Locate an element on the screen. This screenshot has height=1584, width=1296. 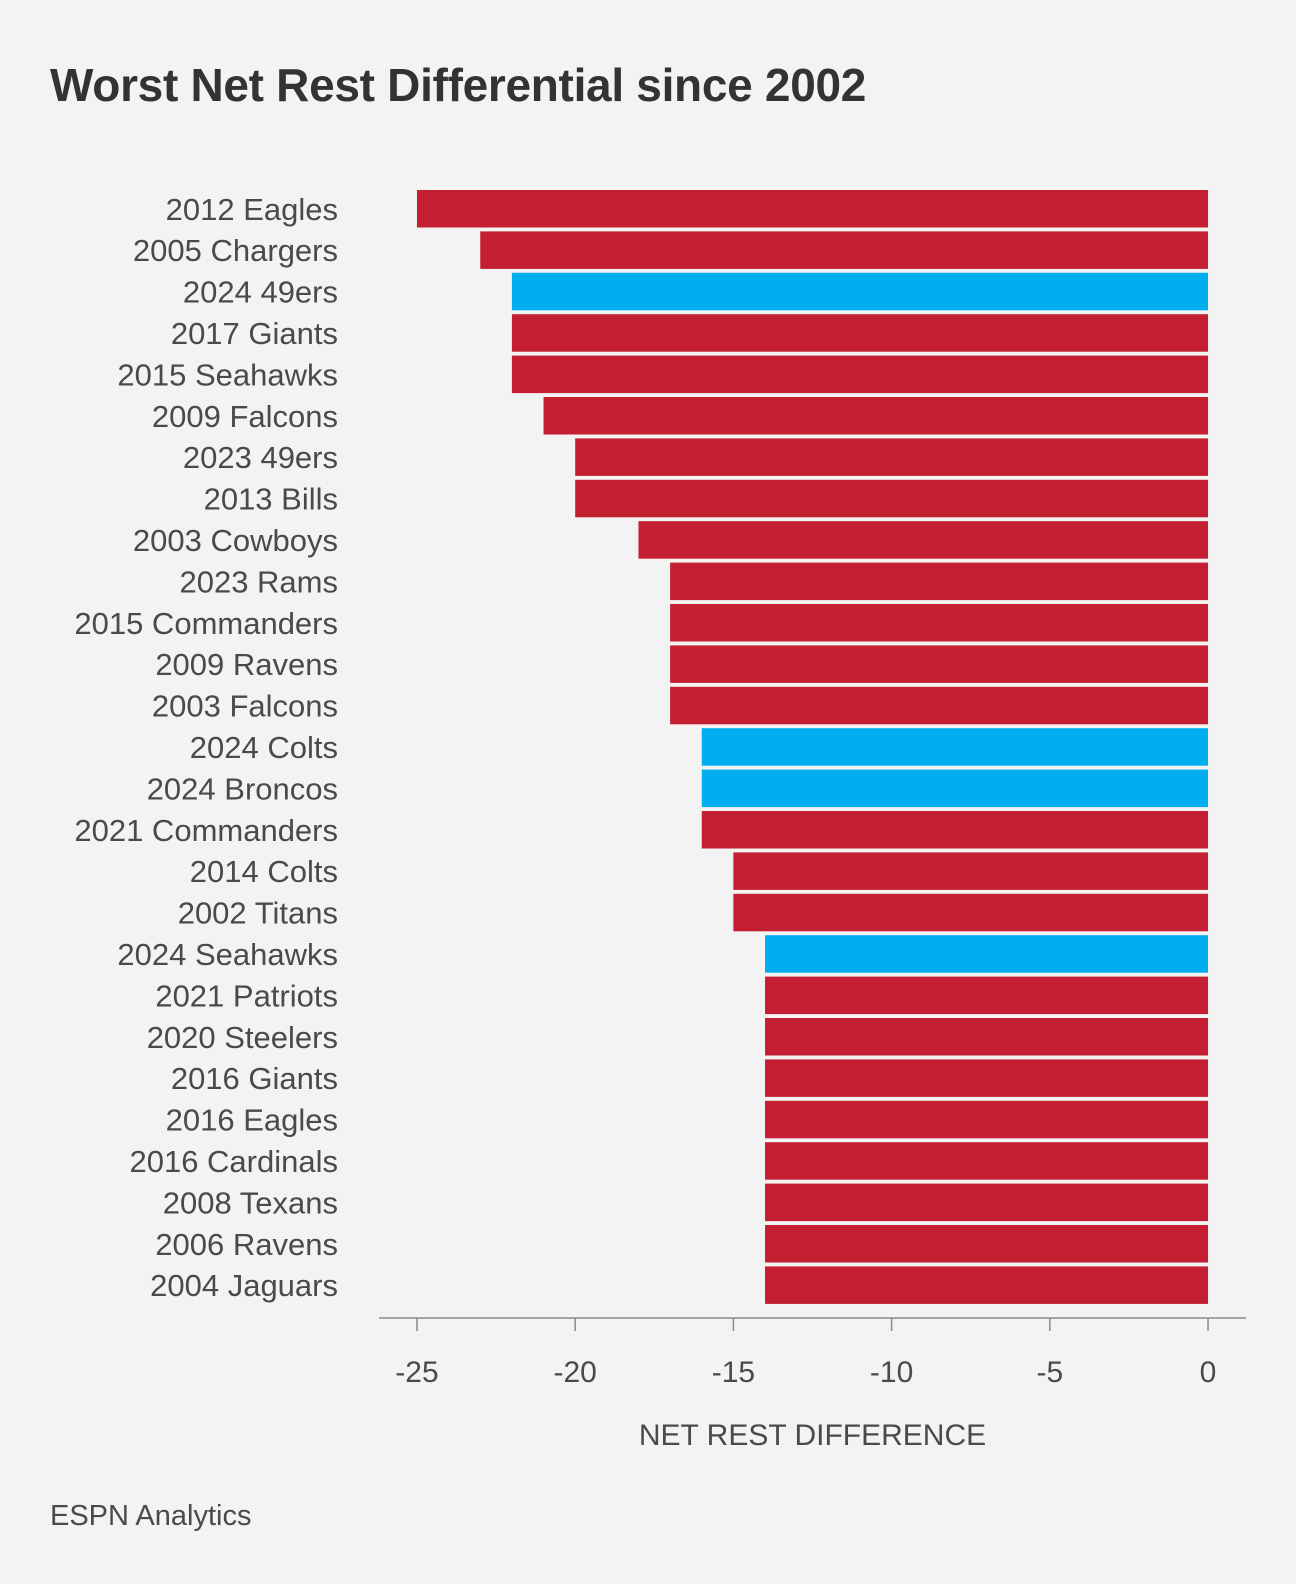
category-label: 2004 Jaguars is located at coordinates (244, 1285).